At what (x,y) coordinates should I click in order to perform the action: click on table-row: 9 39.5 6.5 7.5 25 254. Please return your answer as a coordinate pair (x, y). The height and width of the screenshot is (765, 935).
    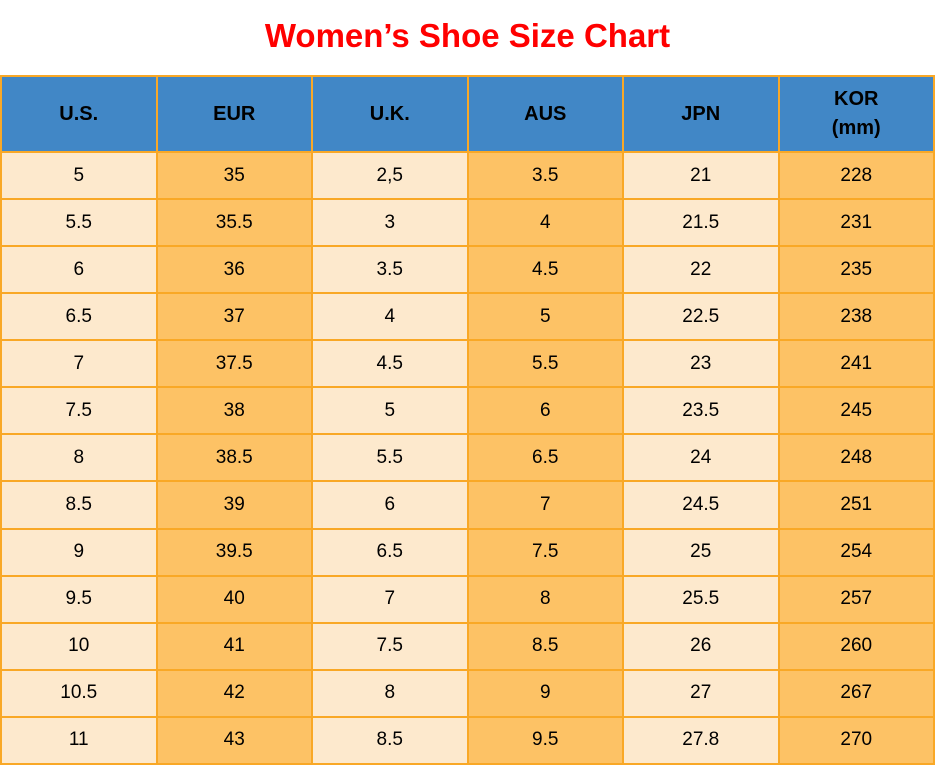
    Looking at the image, I should click on (467, 552).